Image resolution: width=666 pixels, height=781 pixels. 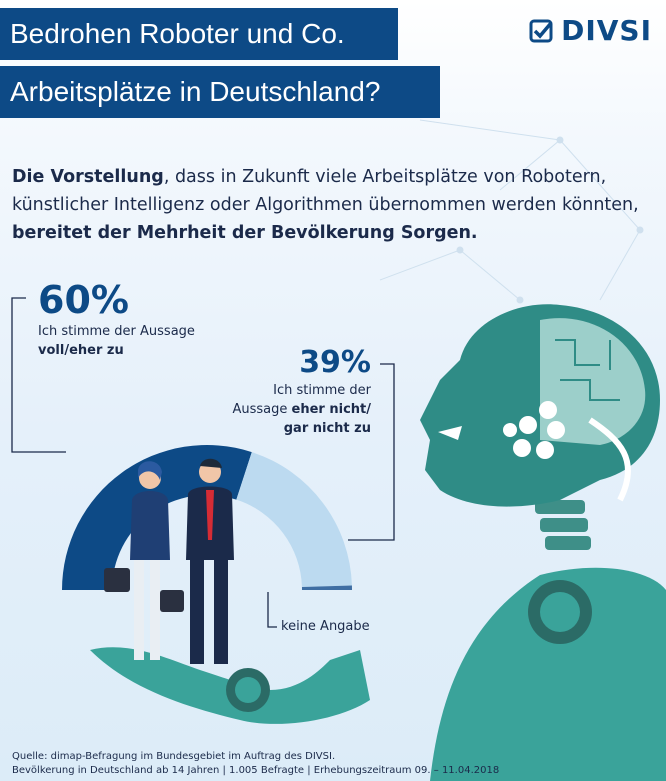 I want to click on disagree-text-2b: eher nicht/, so click(x=331, y=409).